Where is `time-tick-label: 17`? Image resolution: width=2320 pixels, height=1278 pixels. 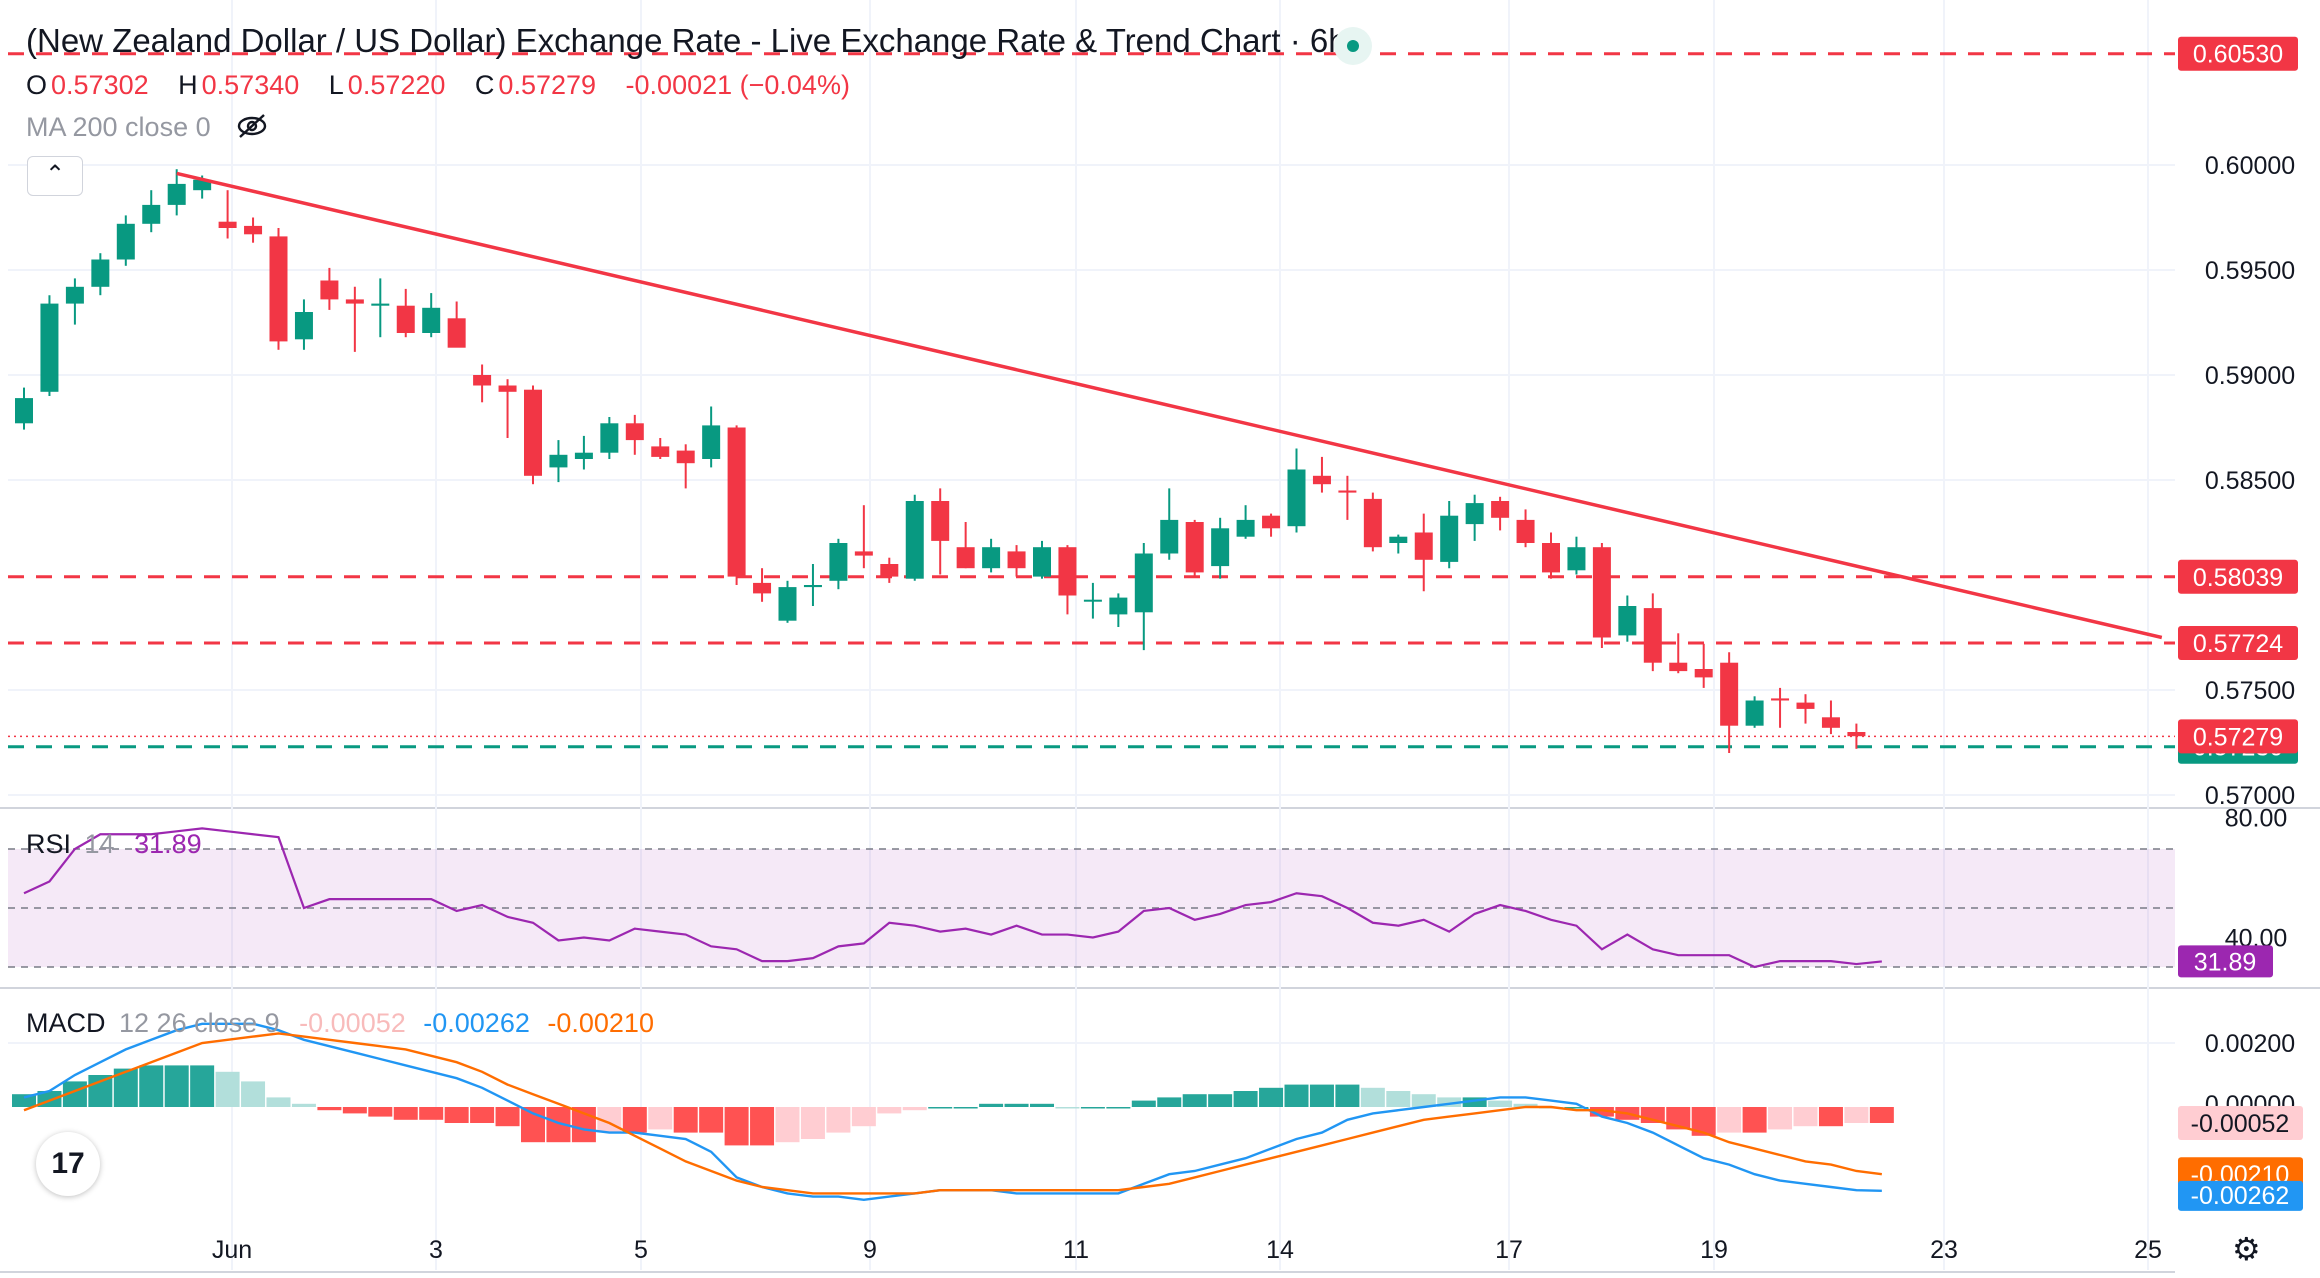 time-tick-label: 17 is located at coordinates (1509, 1250).